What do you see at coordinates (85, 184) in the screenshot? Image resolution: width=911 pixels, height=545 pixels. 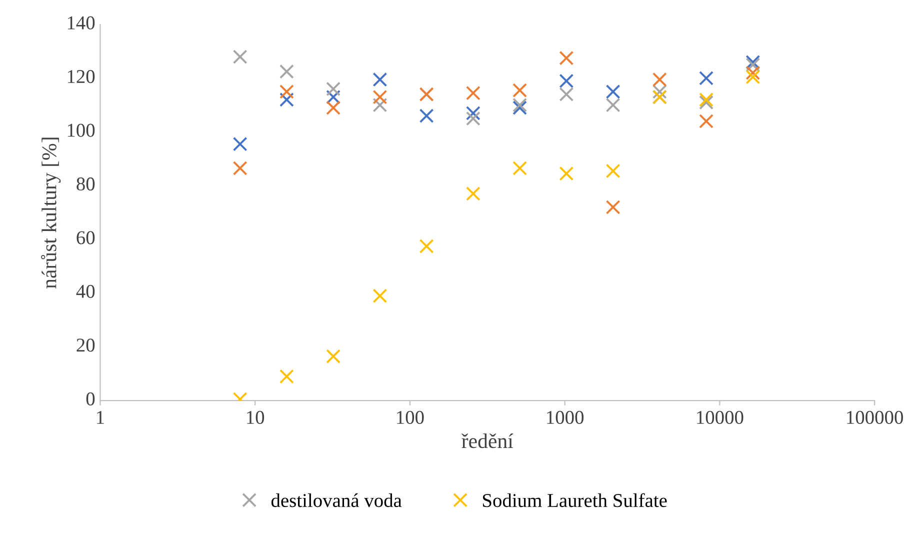 I see `y-tick-label: 80` at bounding box center [85, 184].